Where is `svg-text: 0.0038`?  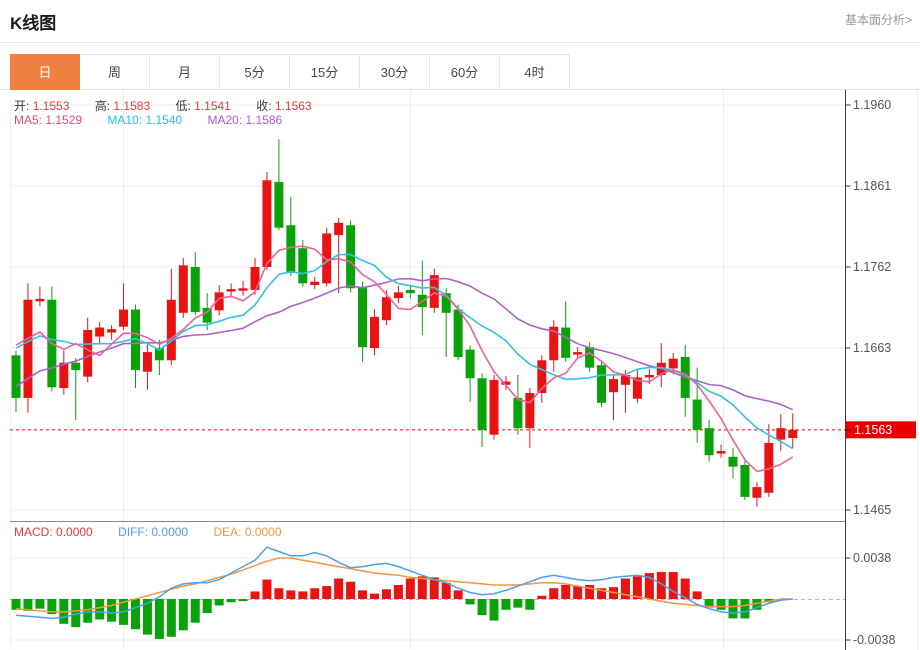
svg-text: 0.0038 is located at coordinates (872, 558).